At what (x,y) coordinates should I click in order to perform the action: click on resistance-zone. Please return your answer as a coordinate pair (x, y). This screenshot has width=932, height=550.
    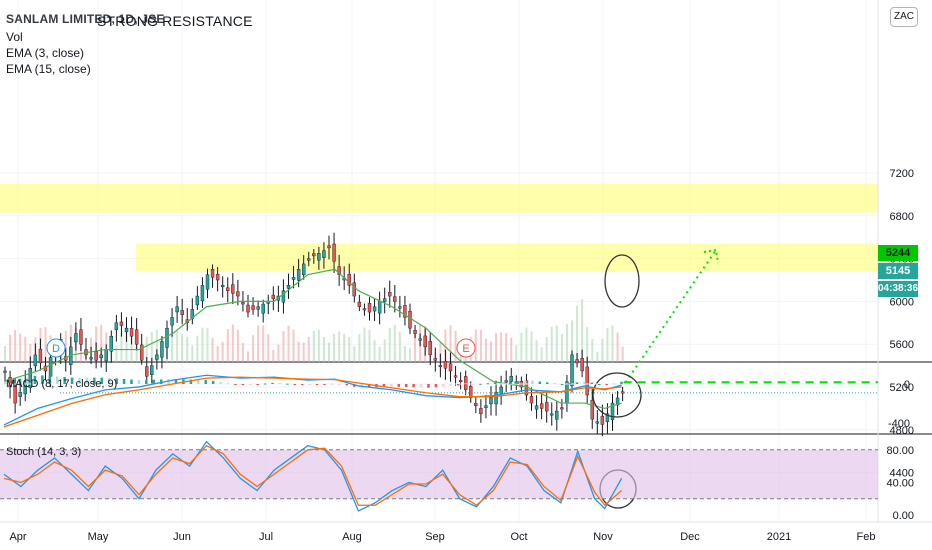
    Looking at the image, I should click on (439, 198).